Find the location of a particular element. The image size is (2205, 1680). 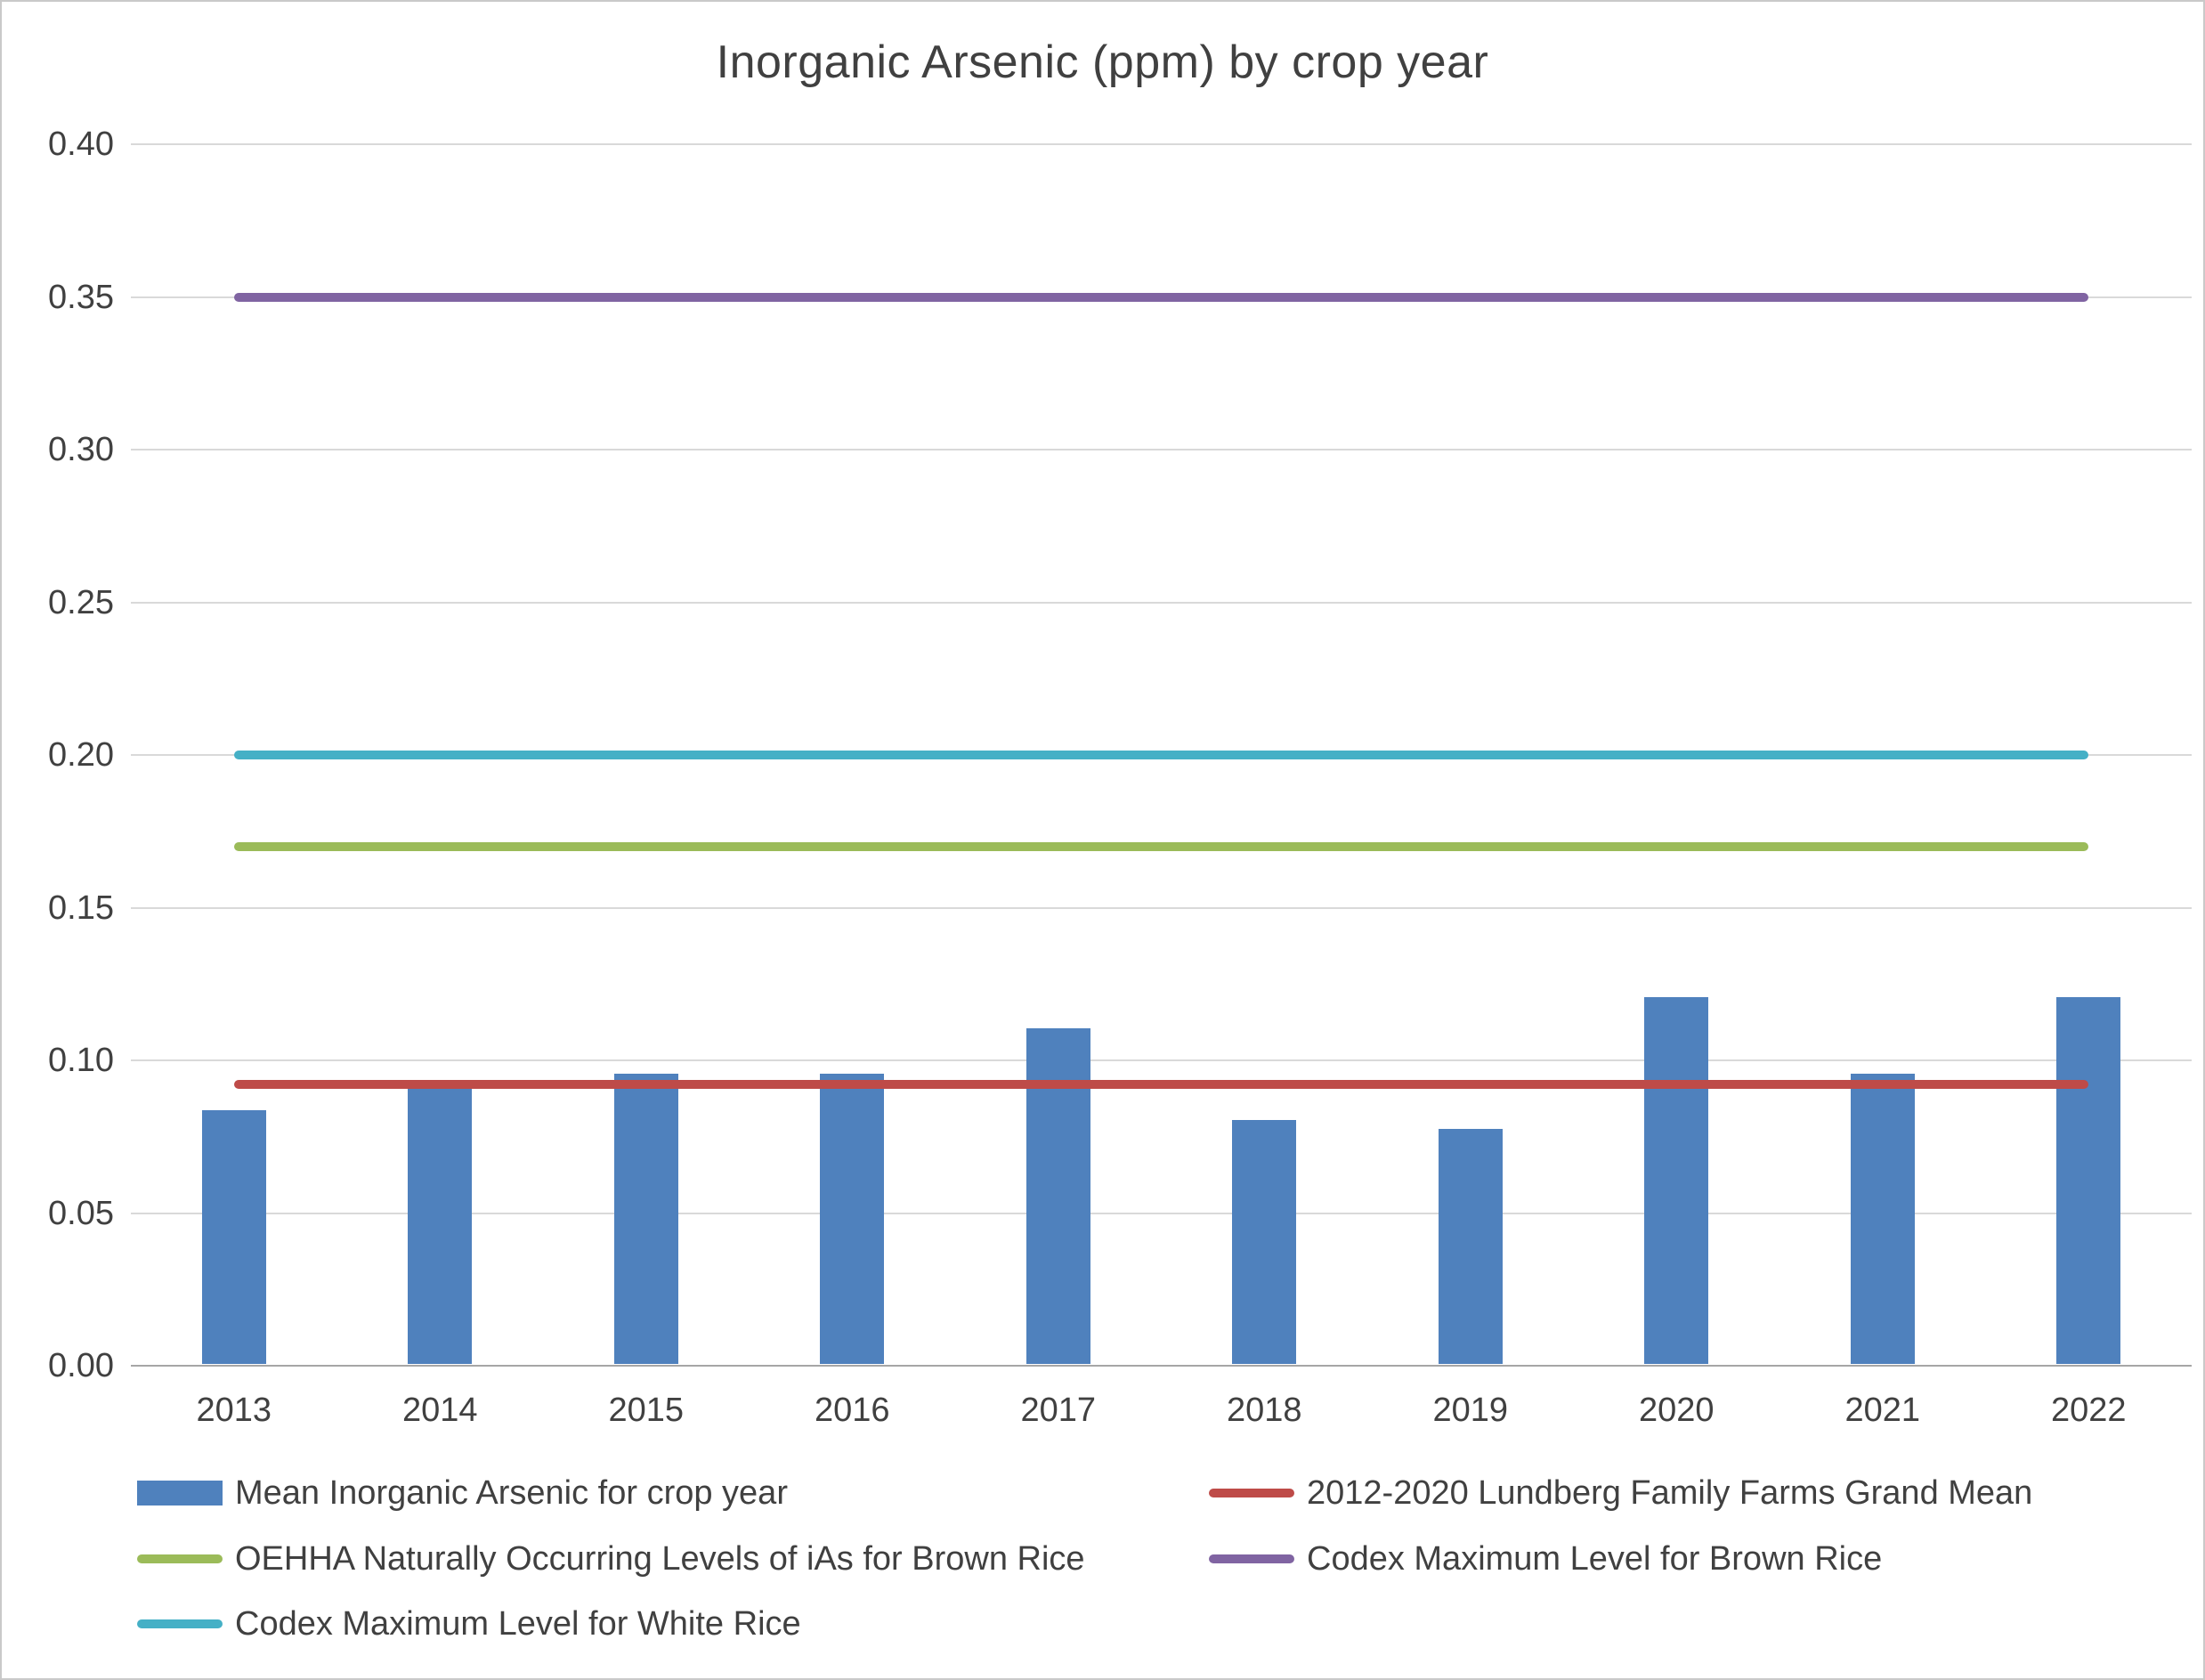

x-tick-label-2015: 2015 is located at coordinates (646, 1410).